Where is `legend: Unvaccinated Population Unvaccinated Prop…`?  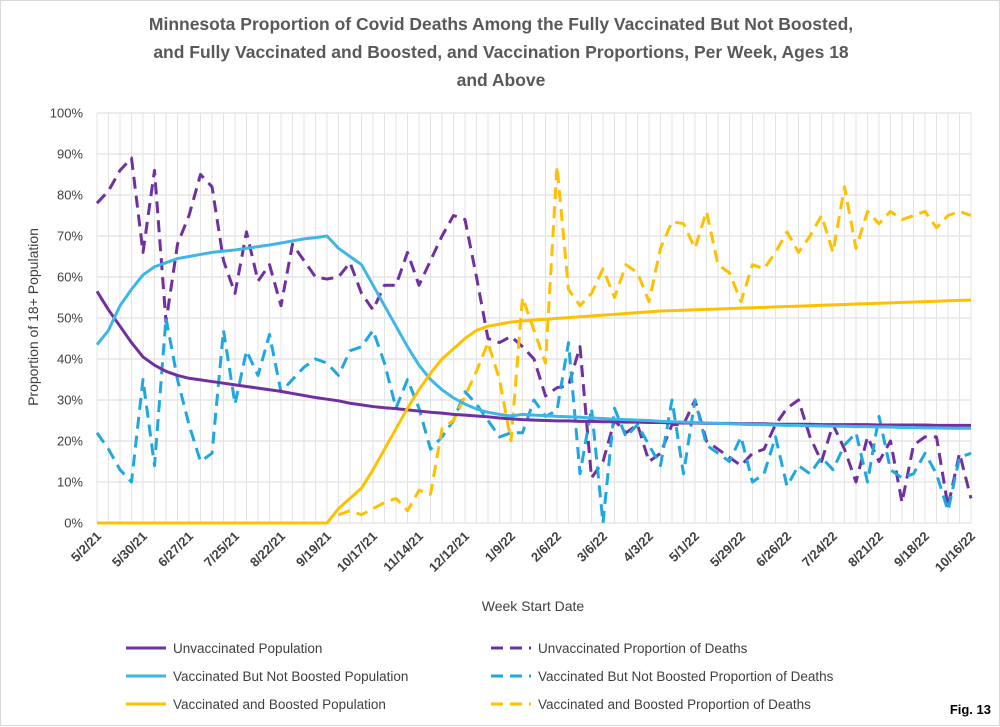
legend: Unvaccinated Population Unvaccinated Prop… is located at coordinates (480, 676).